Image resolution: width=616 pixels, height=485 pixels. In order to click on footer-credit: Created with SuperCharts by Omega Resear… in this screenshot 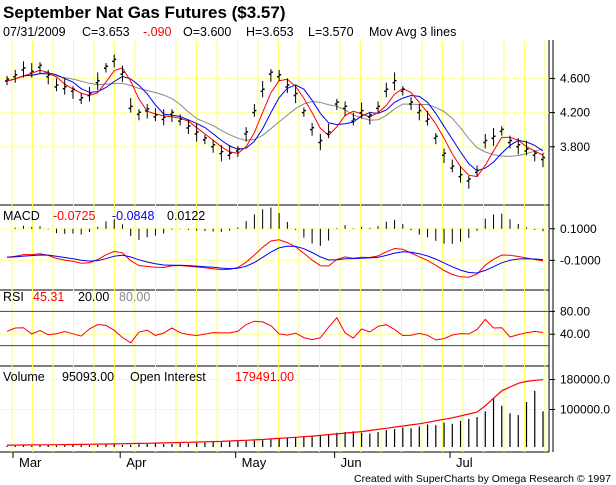, I will do `click(482, 479)`.